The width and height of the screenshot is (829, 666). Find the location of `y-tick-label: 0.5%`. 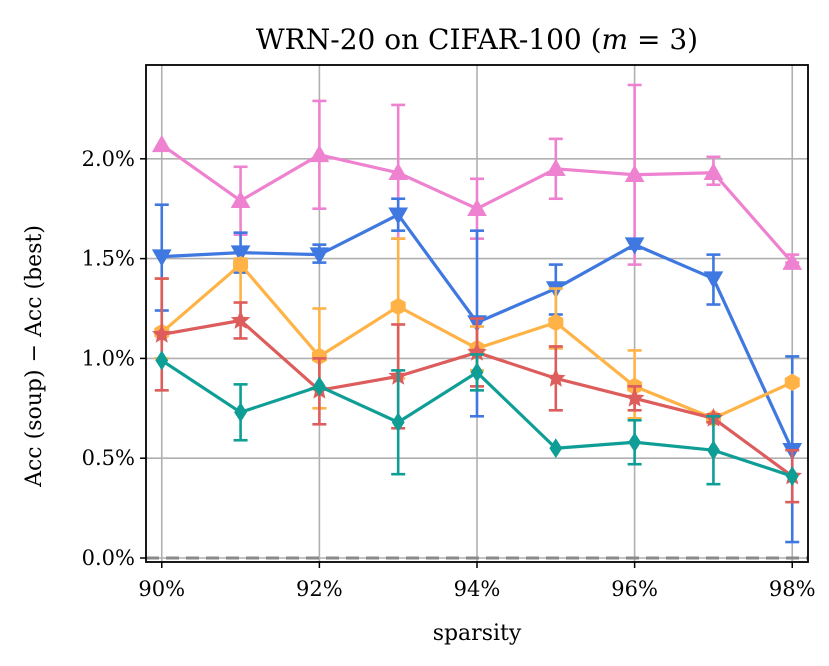

y-tick-label: 0.5% is located at coordinates (108, 458).